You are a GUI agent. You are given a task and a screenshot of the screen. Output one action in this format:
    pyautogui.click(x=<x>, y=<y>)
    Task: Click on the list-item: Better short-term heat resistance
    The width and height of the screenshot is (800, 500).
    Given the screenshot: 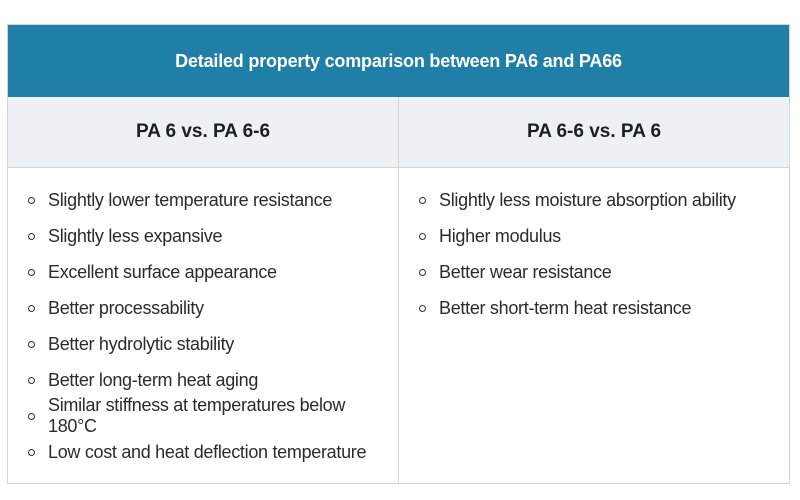 What is the action you would take?
    pyautogui.click(x=604, y=308)
    